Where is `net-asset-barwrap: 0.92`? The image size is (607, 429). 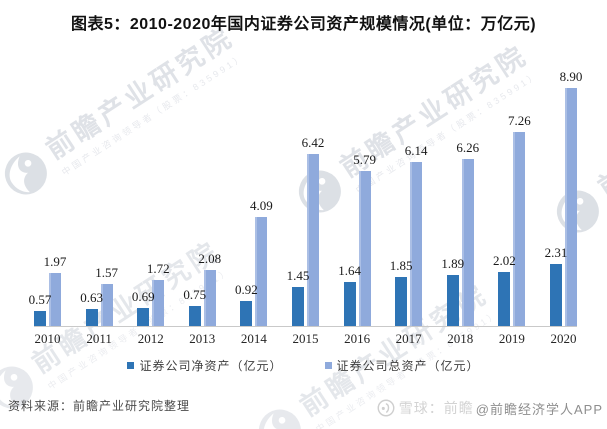
net-asset-barwrap: 0.92 is located at coordinates (246, 207).